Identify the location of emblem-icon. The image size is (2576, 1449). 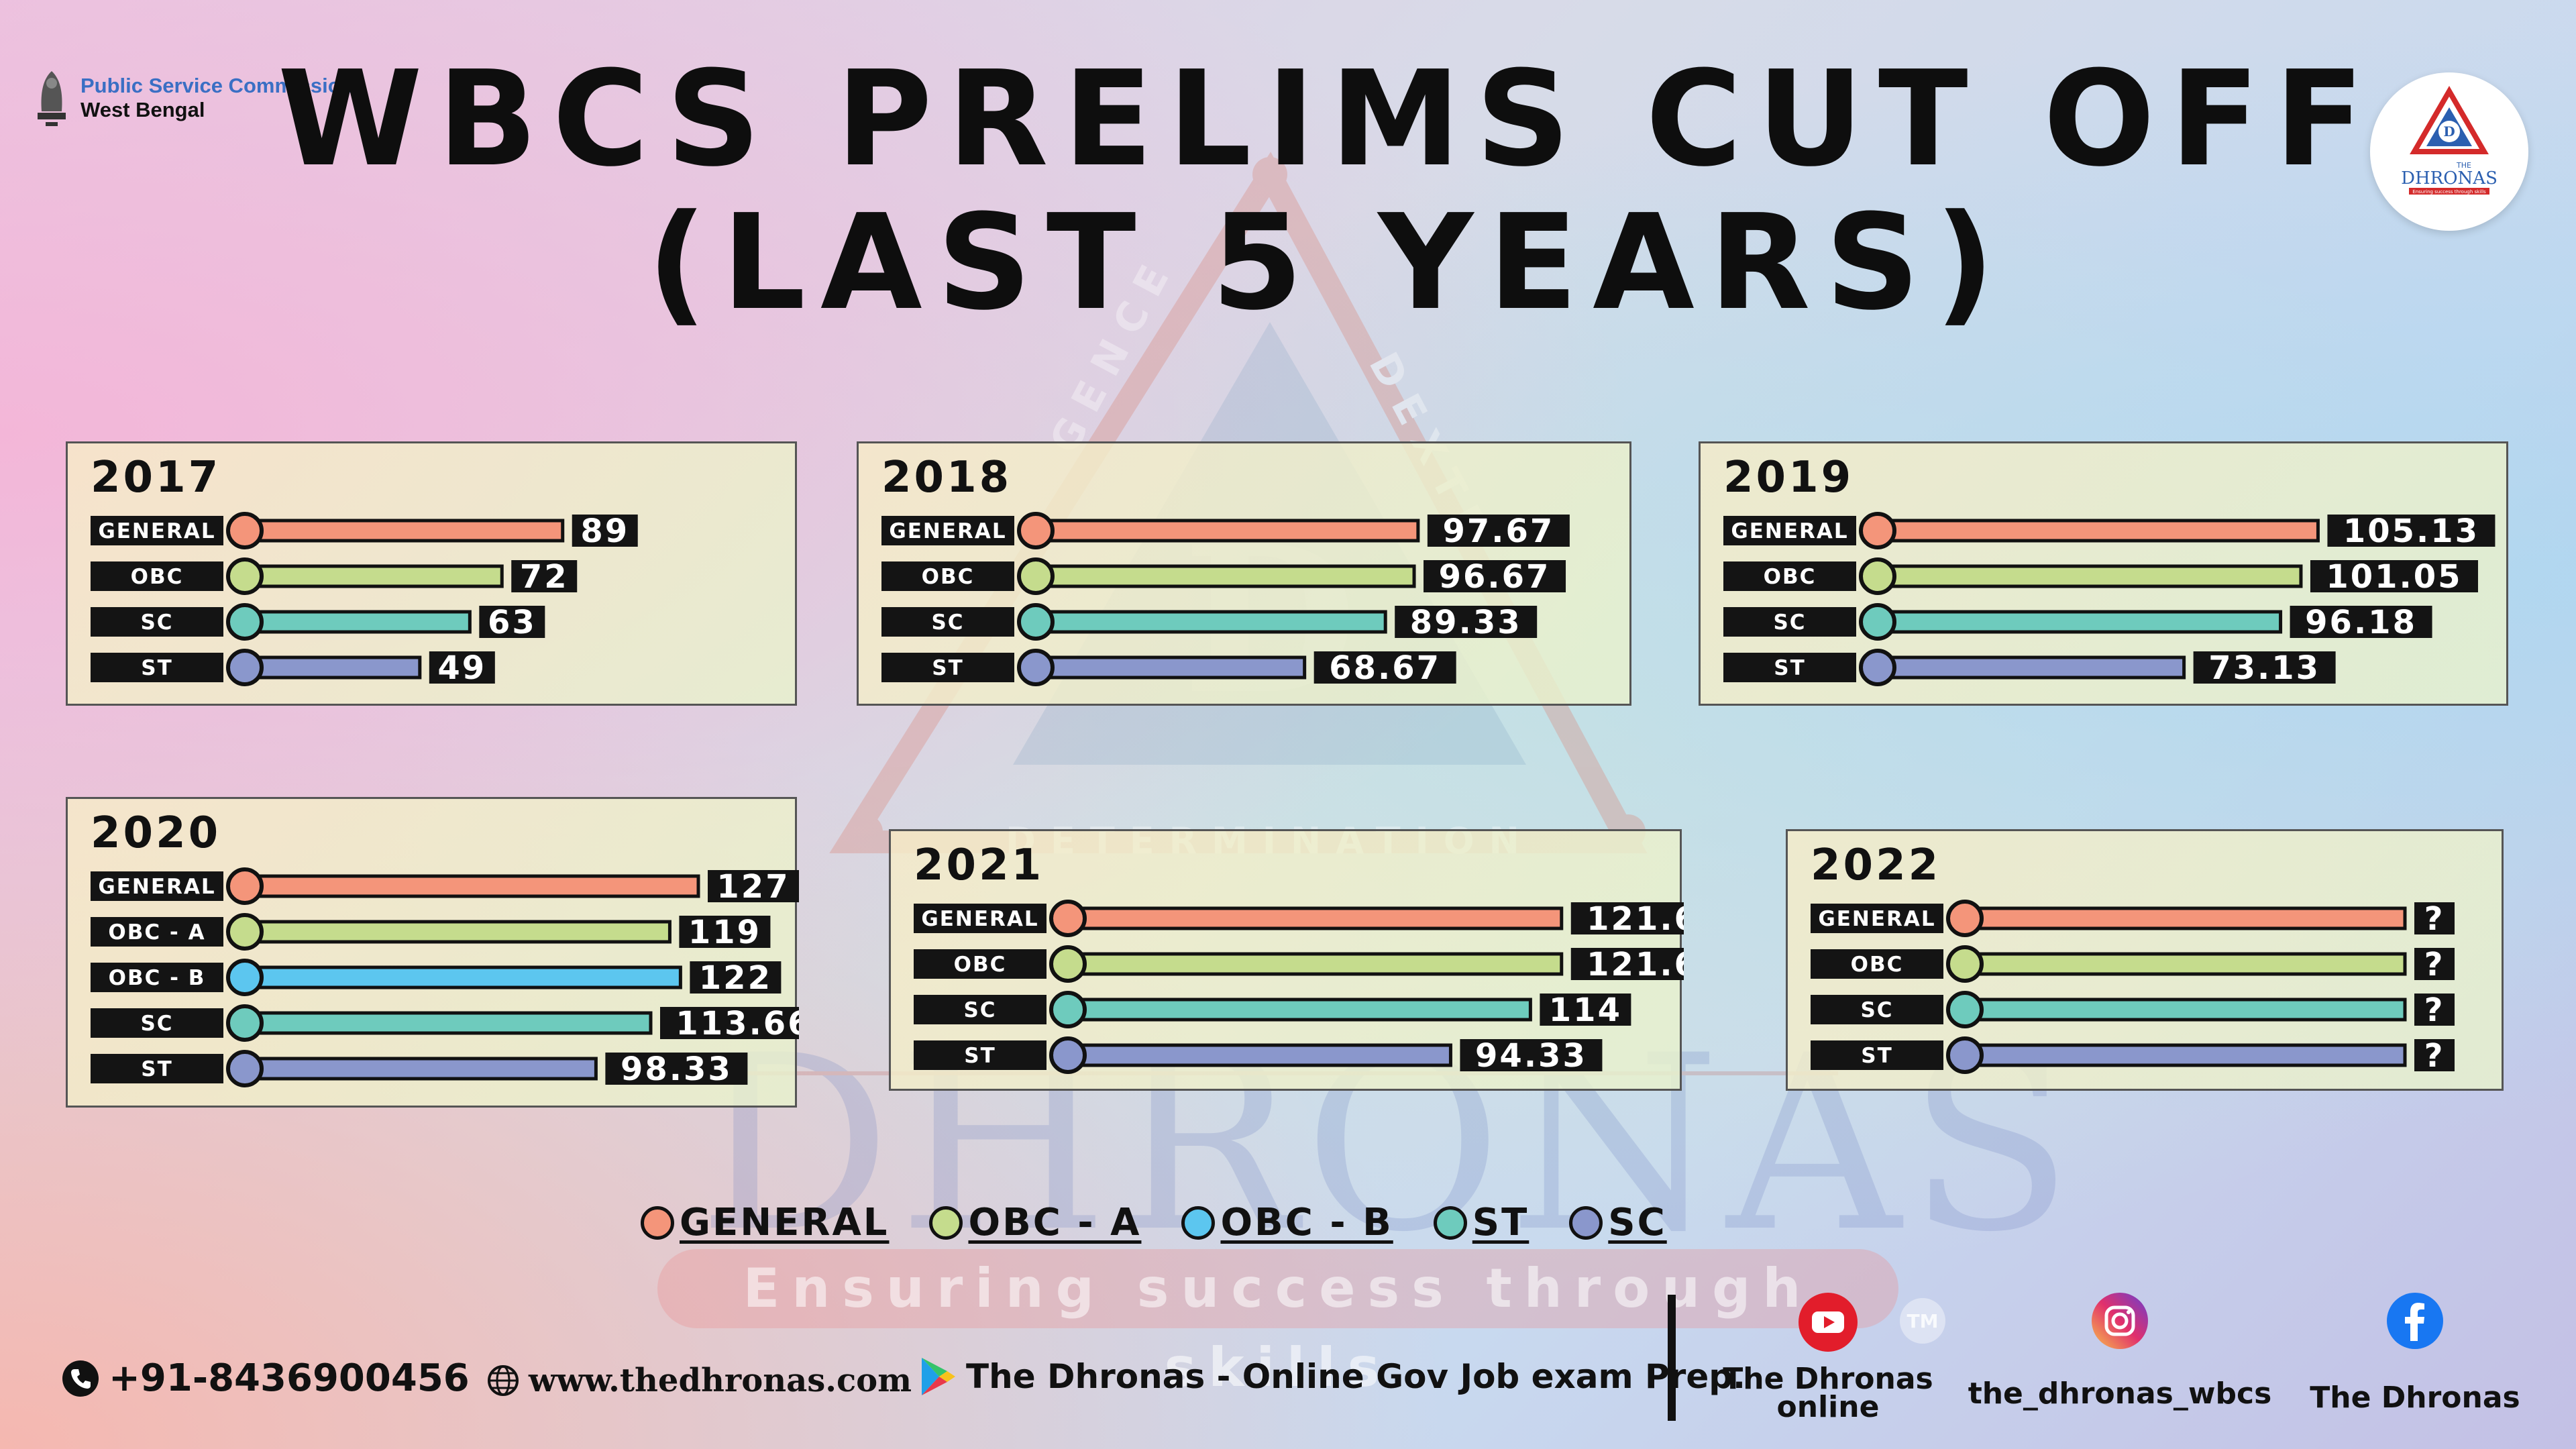
(52, 98).